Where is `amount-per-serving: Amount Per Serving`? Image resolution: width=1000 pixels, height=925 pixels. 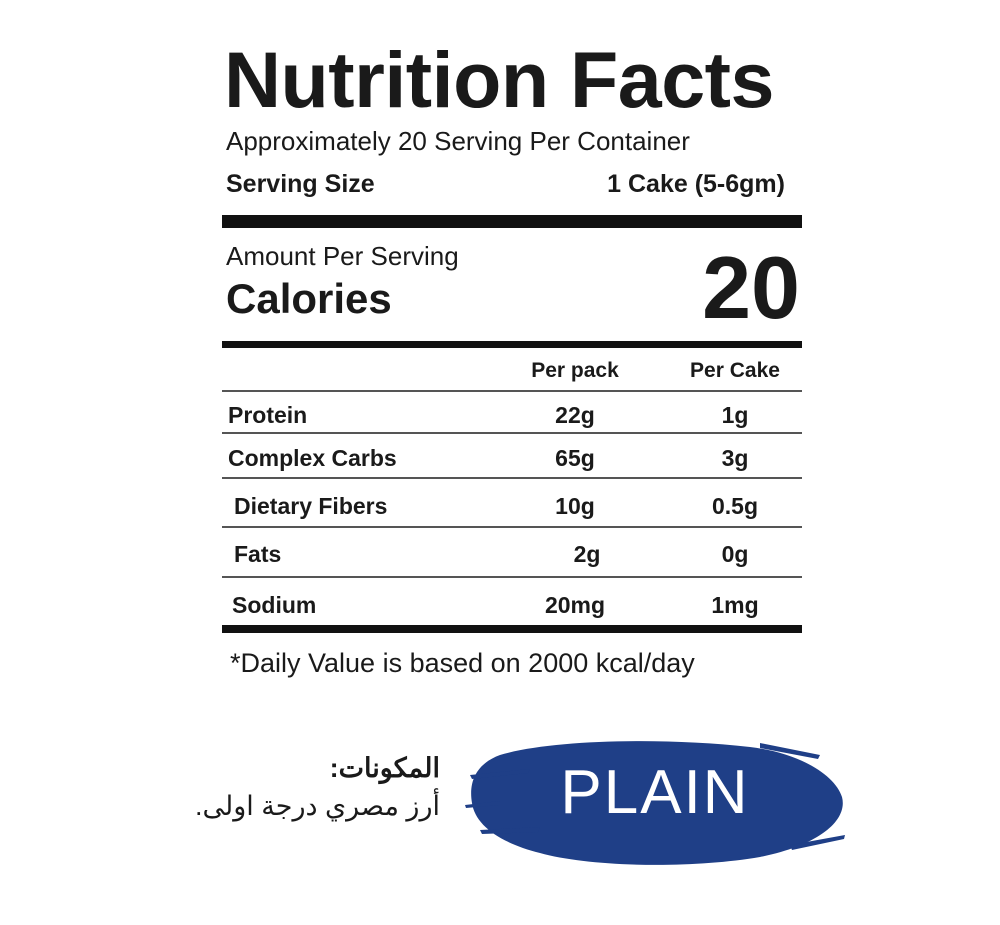
amount-per-serving: Amount Per Serving is located at coordinates (342, 256).